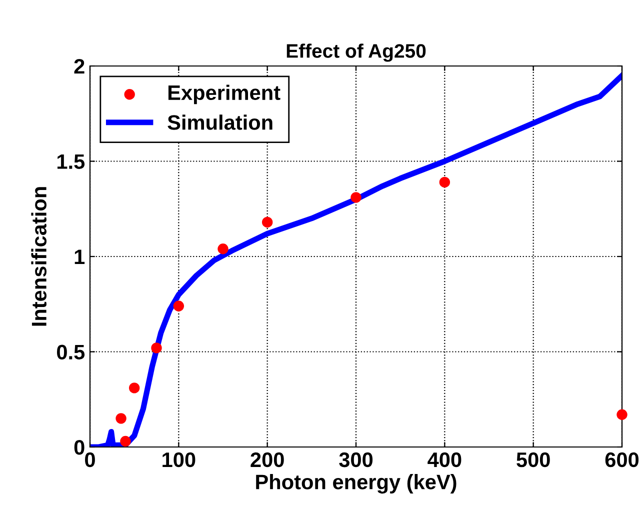 The height and width of the screenshot is (513, 640). Describe the element at coordinates (356, 53) in the screenshot. I see `chart-title: Effect of Ag250` at that location.